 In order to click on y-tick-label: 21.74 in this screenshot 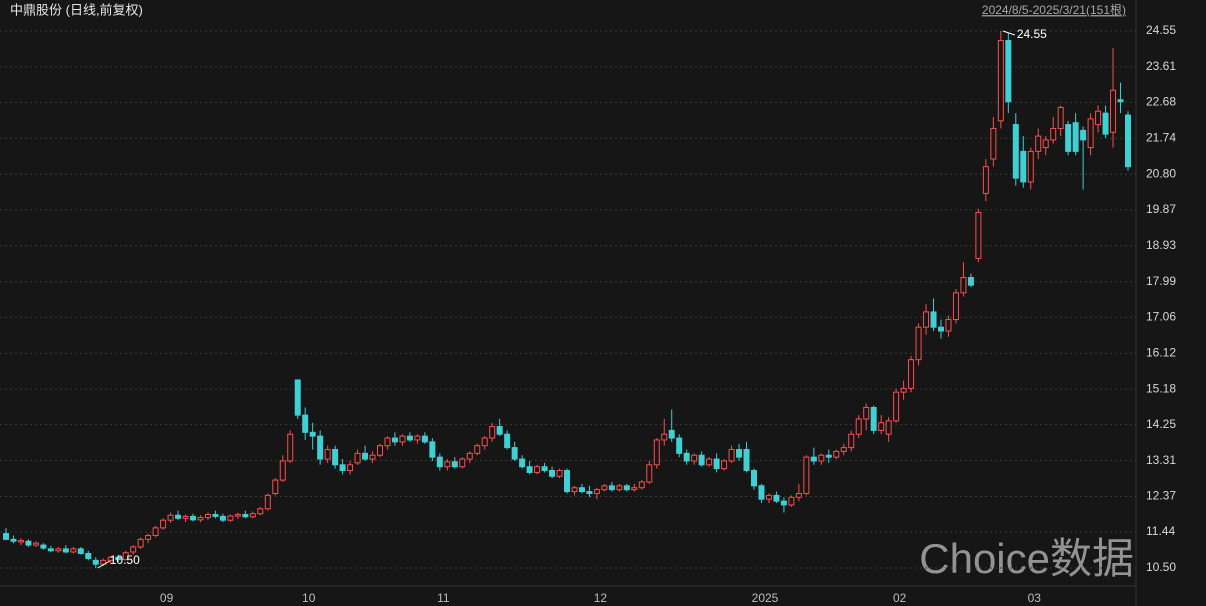, I will do `click(1161, 138)`.